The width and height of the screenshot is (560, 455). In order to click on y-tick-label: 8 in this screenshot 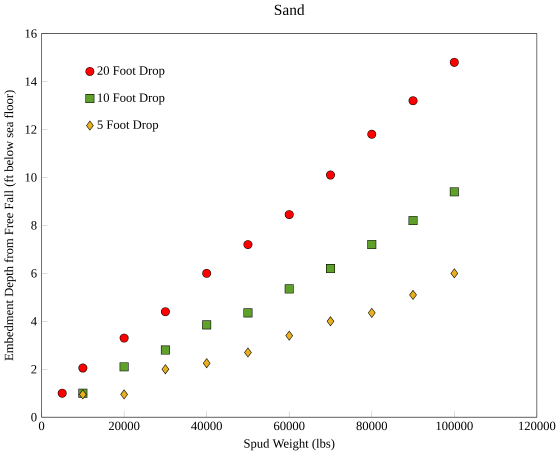, I will do `click(34, 225)`.